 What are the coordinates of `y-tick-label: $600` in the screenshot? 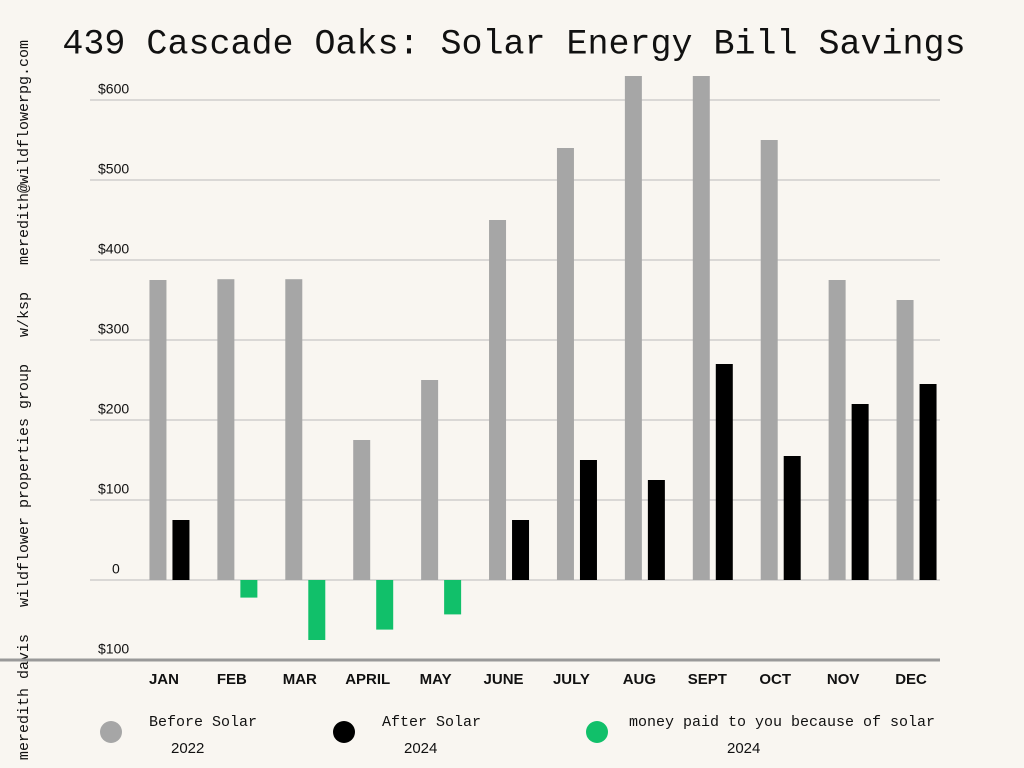 It's located at (113, 89).